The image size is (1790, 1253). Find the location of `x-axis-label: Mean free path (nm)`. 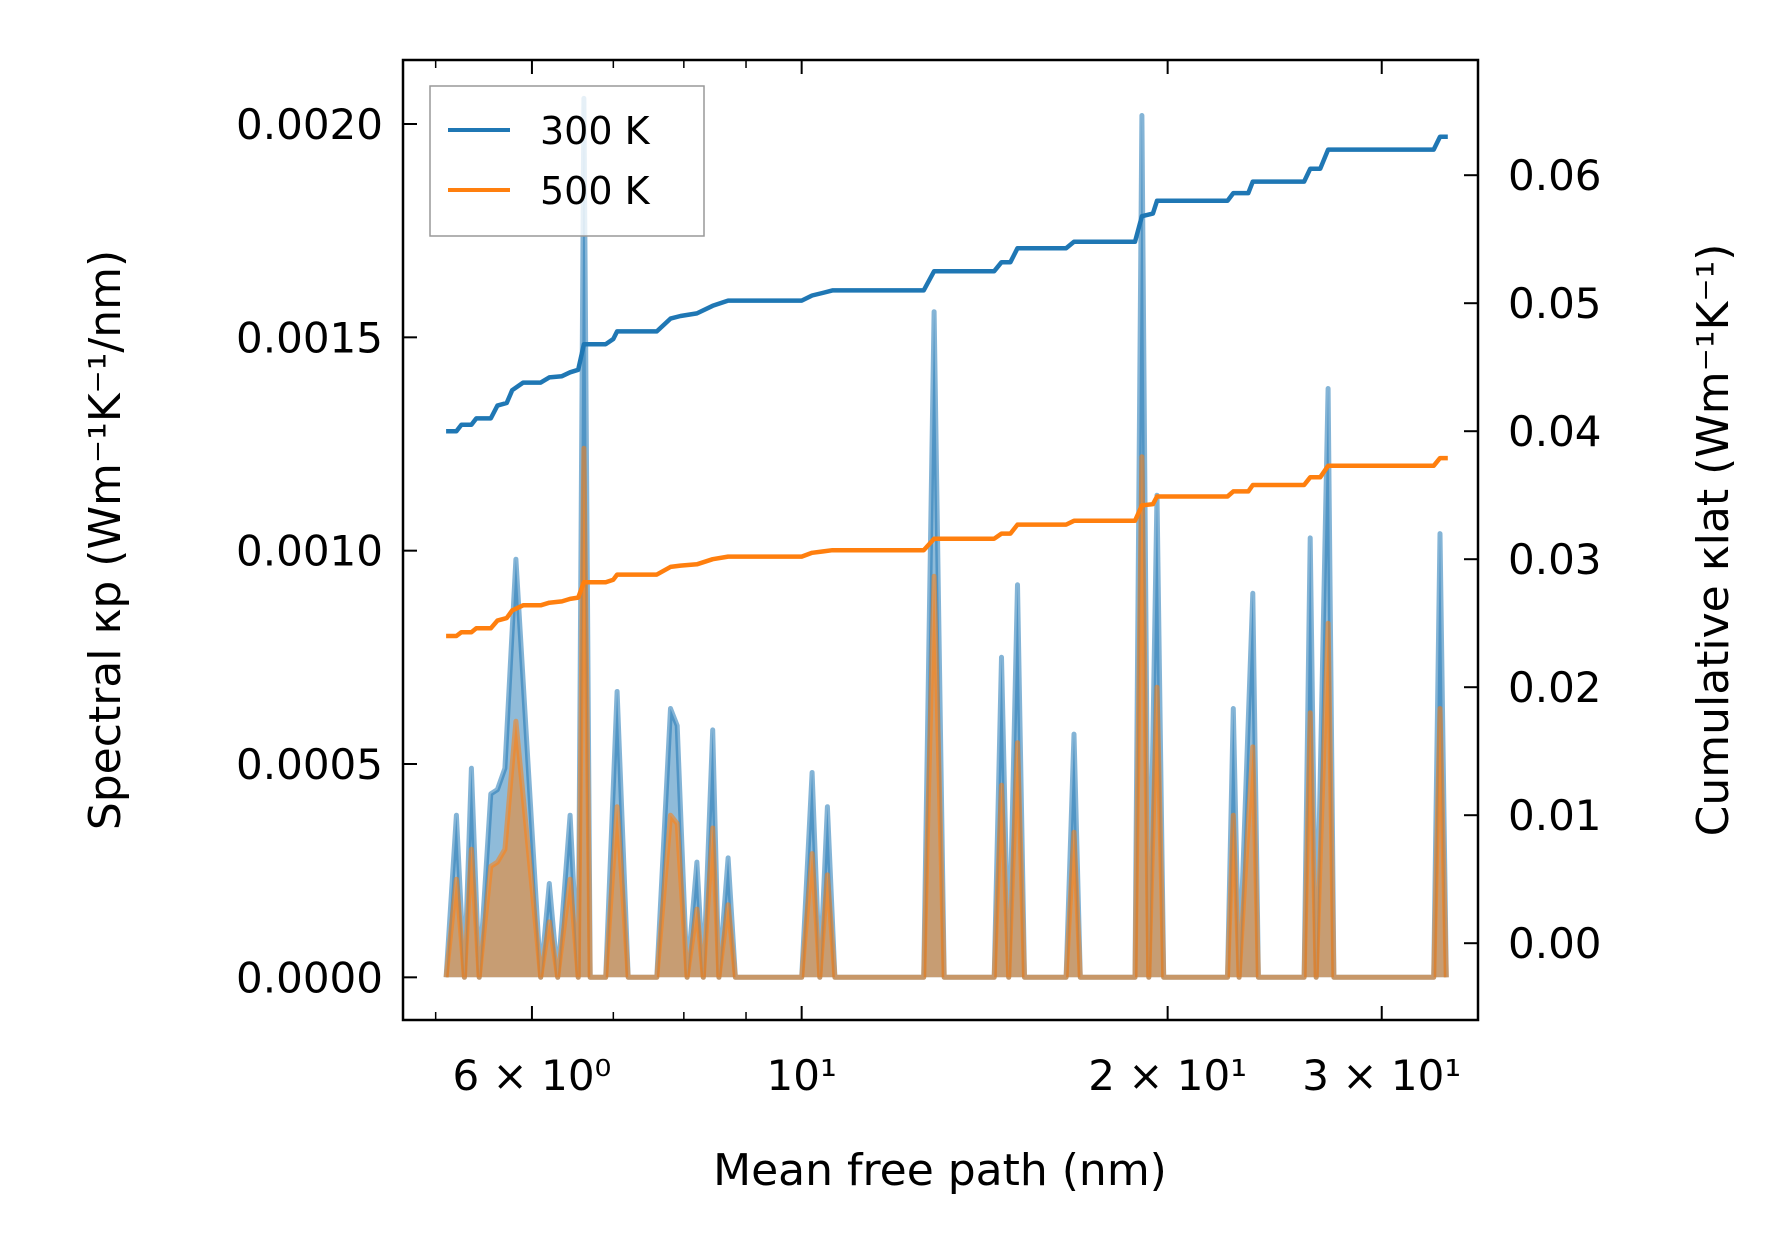

x-axis-label: Mean free path (nm) is located at coordinates (940, 1170).